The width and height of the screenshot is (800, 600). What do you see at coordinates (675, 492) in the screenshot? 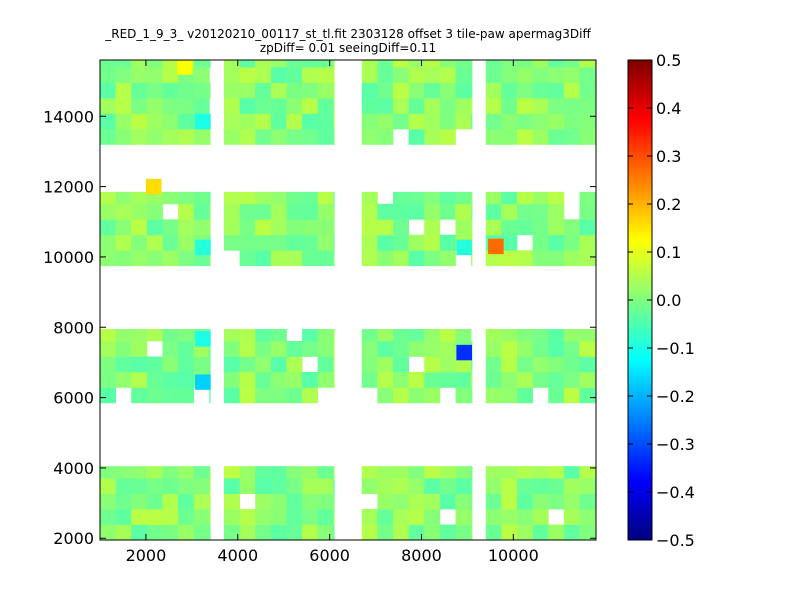
I see `colorbar-tick-label: −0.4` at bounding box center [675, 492].